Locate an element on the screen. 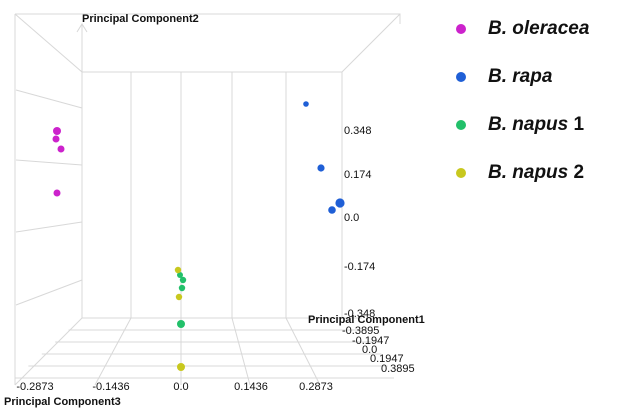  z-tick-label: 0.3895 is located at coordinates (398, 369).